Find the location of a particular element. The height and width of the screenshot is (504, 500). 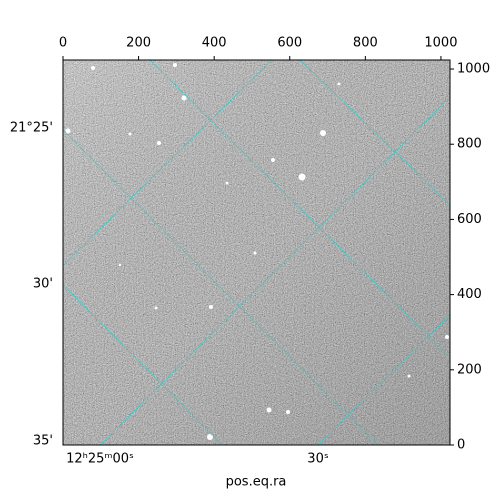

ra-tick-label: 12ʰ25ᵐ00ˢ is located at coordinates (100, 459).